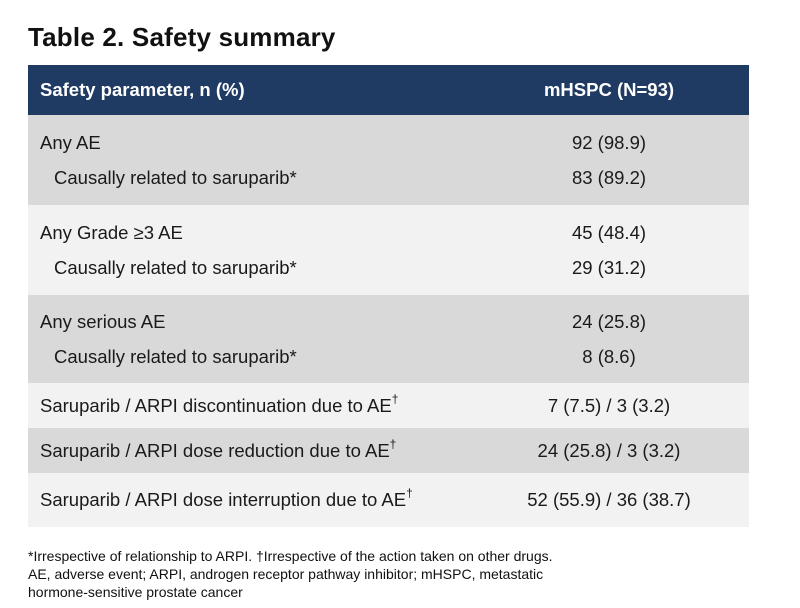 Image resolution: width=800 pixels, height=608 pixels. Describe the element at coordinates (388, 356) in the screenshot. I see `table-row: Causally related to saruparib* 8 (8.6)` at that location.